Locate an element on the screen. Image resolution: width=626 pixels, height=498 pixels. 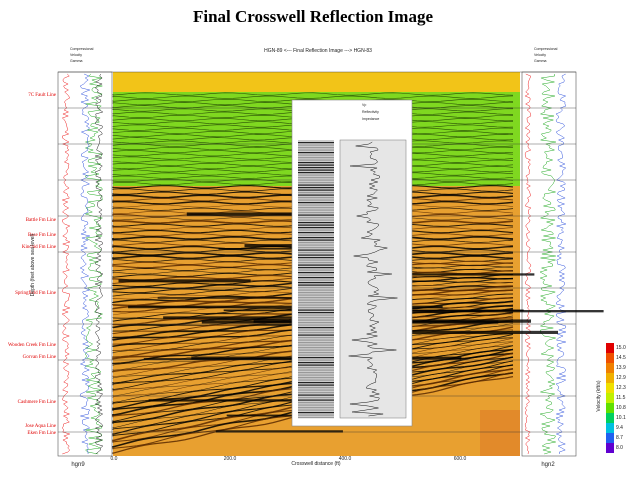
y-axis-label: Depth (feet above sea level) is located at coordinates (33, 264).